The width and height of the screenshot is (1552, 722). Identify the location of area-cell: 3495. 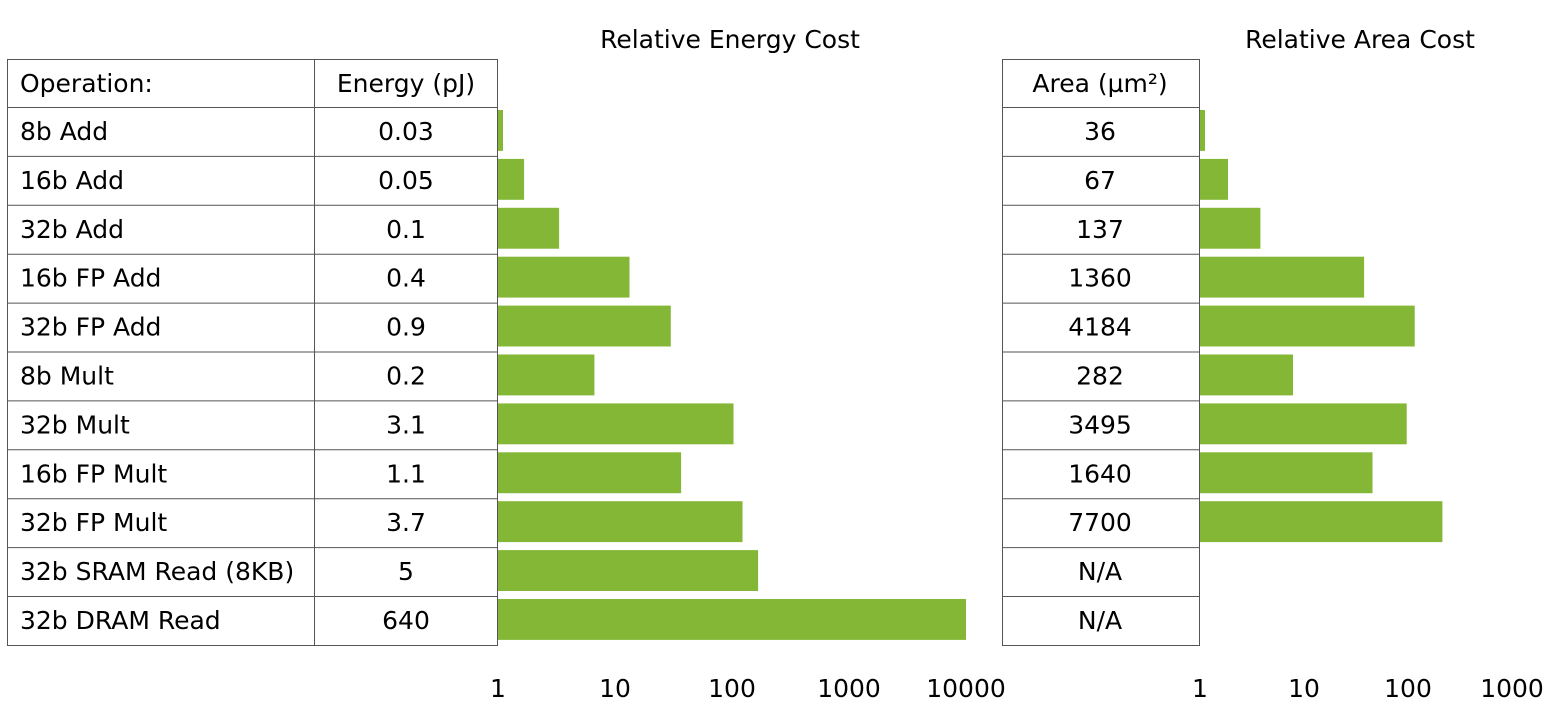
(1100, 424).